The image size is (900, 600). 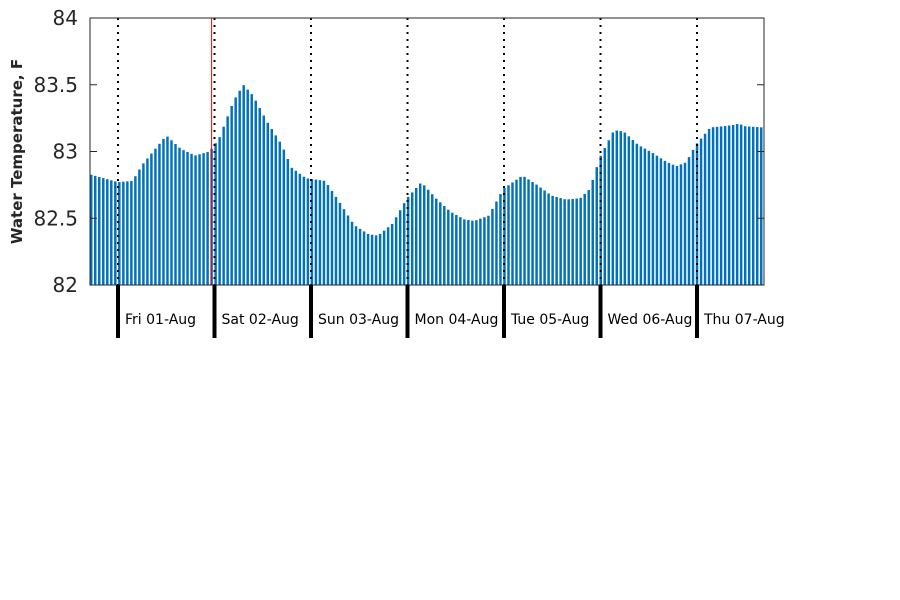 What do you see at coordinates (17, 151) in the screenshot?
I see `y-axis-label: Water Temperature, F` at bounding box center [17, 151].